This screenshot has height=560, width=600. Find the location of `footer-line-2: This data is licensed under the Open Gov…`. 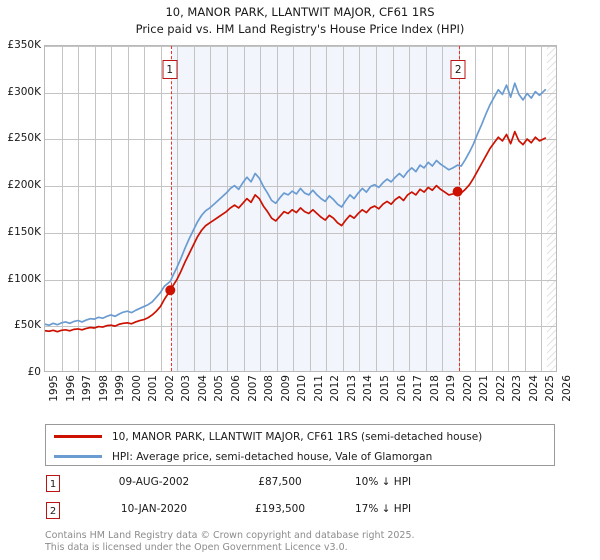

footer-line-2: This data is licensed under the Open Gov… is located at coordinates (196, 547).